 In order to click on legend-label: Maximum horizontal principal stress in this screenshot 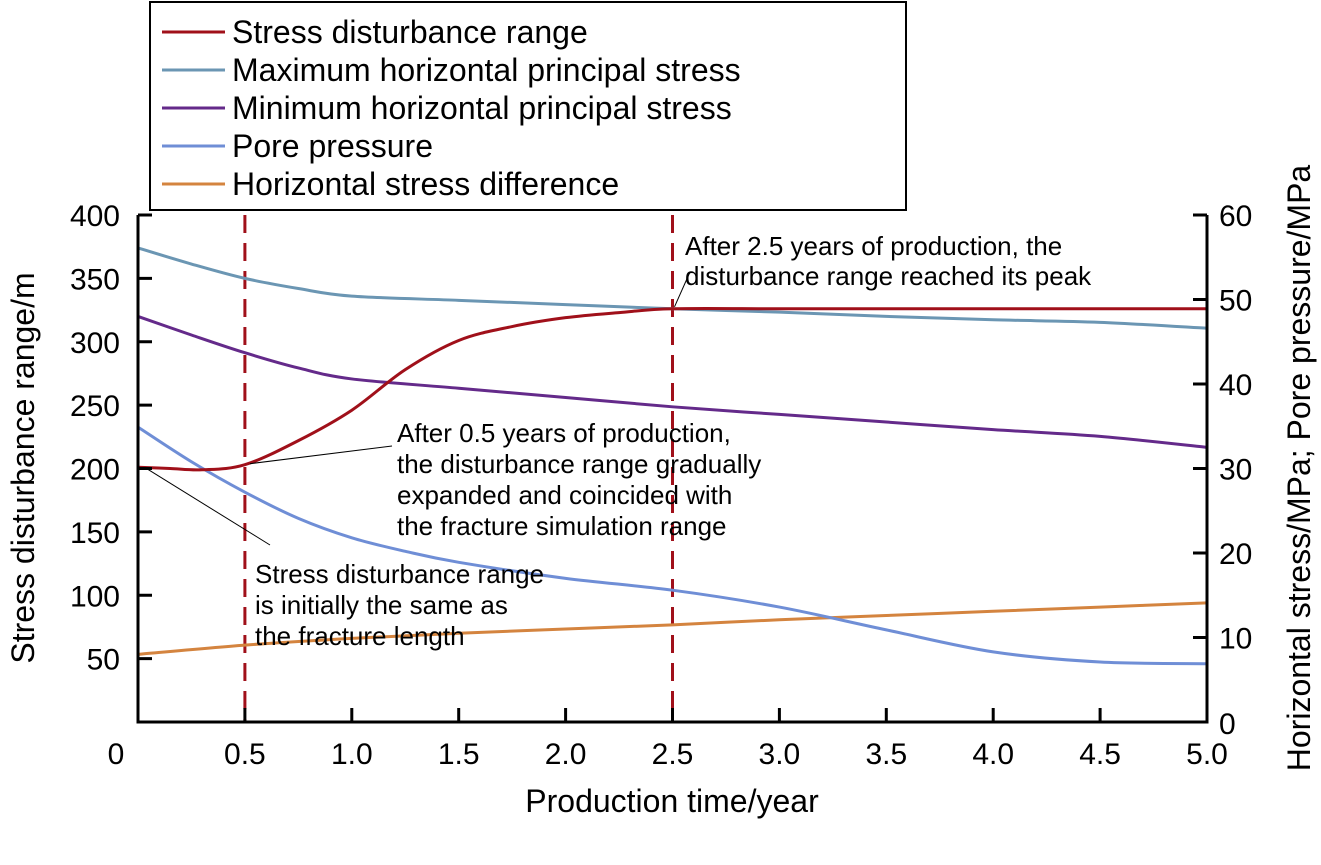, I will do `click(486, 70)`.